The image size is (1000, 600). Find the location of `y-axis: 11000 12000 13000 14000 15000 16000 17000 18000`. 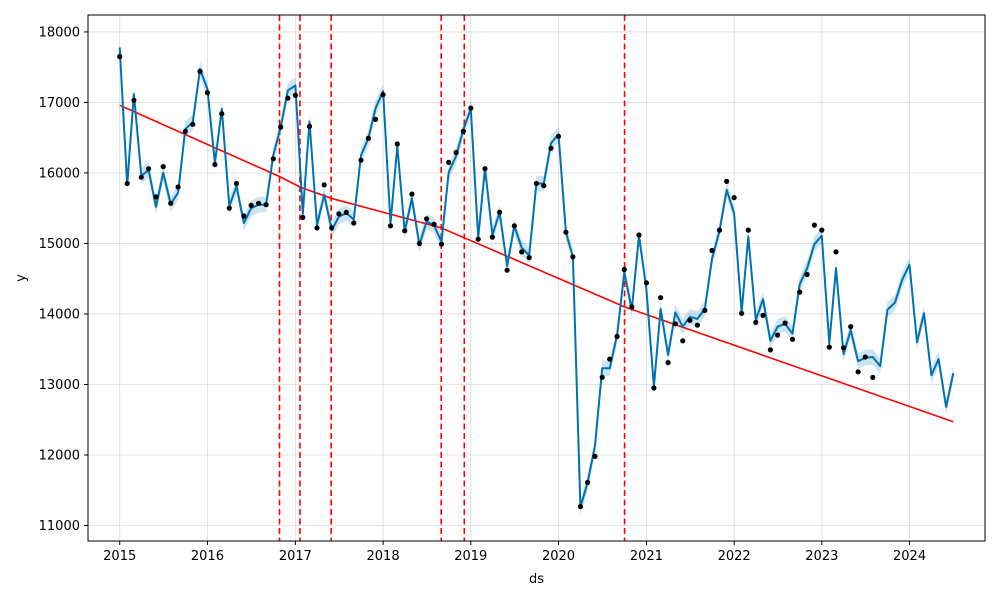

y-axis: 11000 12000 13000 14000 15000 16000 17000 18000 is located at coordinates (63, 279).